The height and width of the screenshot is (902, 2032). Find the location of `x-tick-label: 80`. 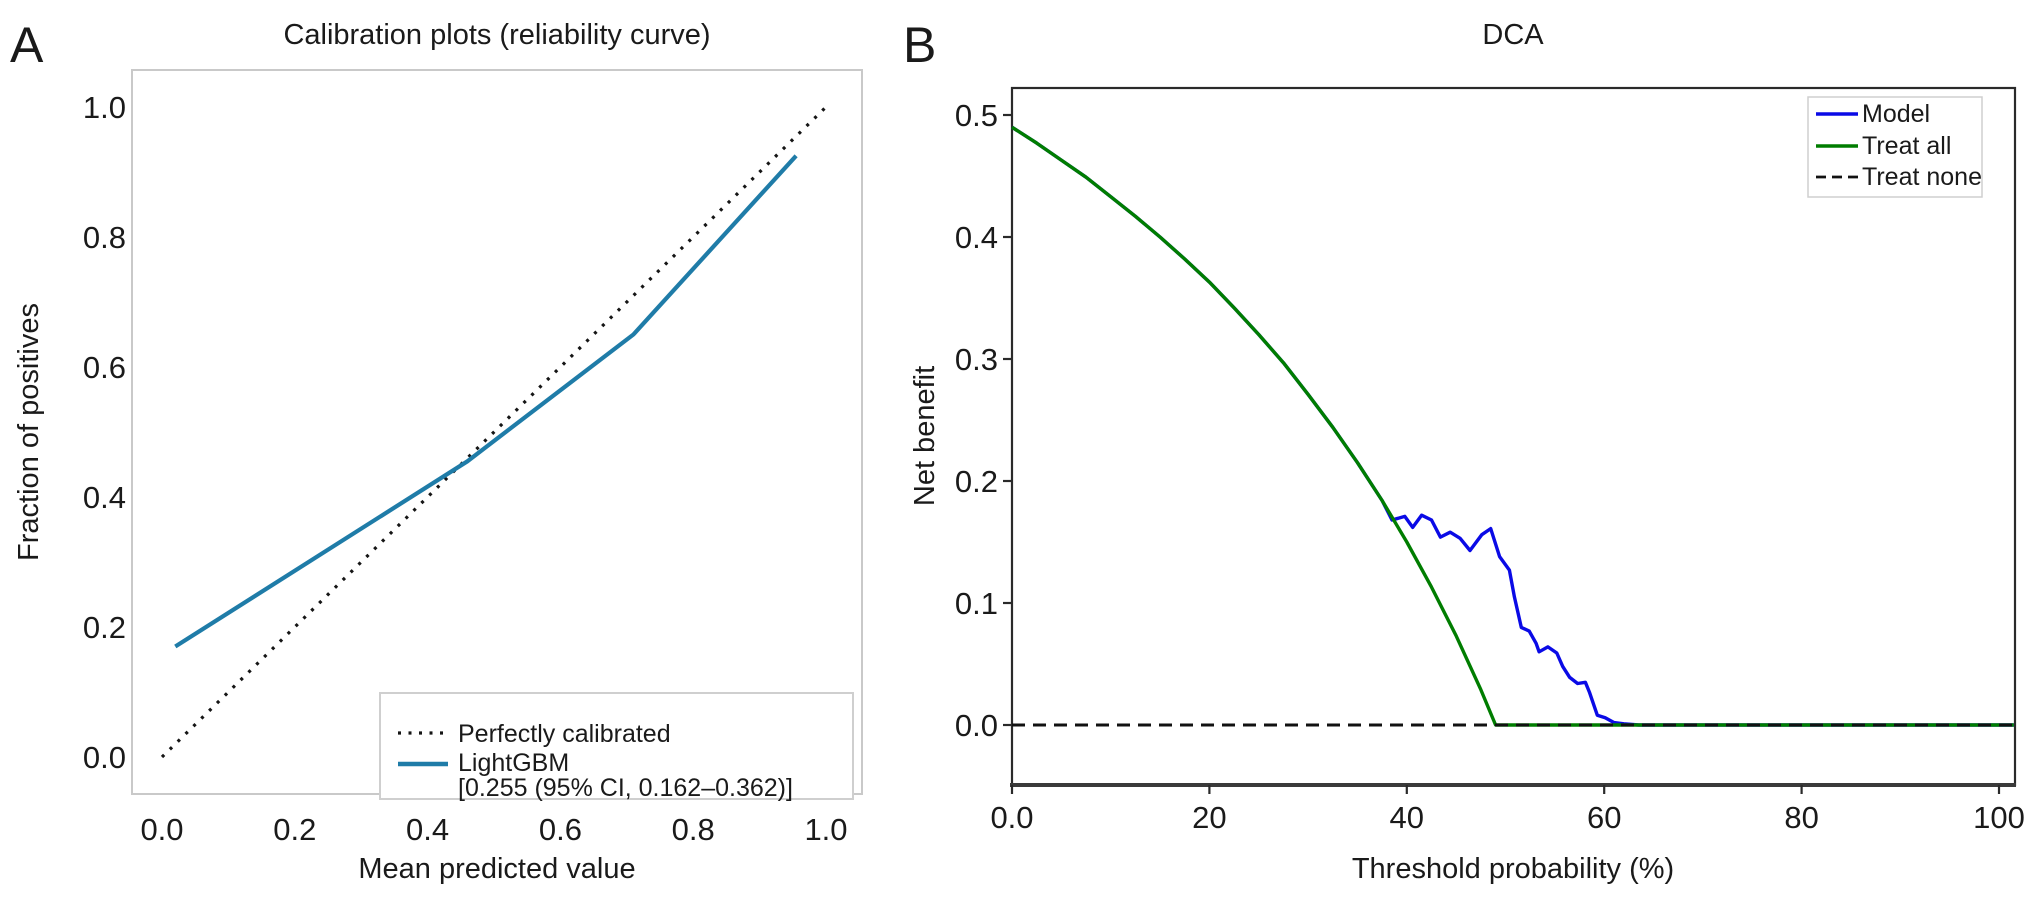

x-tick-label: 80 is located at coordinates (1801, 817).